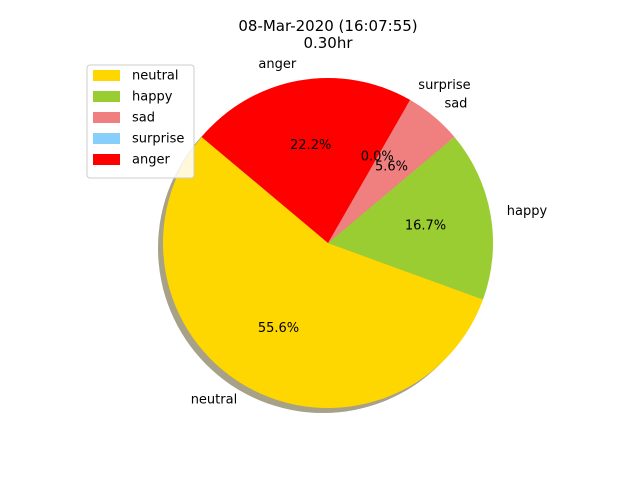 The width and height of the screenshot is (640, 480). I want to click on legend-swatch-surprise, so click(106, 138).